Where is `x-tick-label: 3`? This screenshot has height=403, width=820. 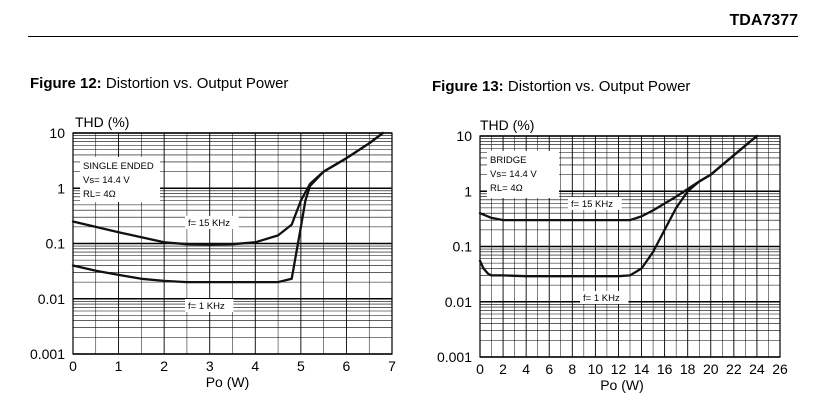
x-tick-label: 3 is located at coordinates (210, 366).